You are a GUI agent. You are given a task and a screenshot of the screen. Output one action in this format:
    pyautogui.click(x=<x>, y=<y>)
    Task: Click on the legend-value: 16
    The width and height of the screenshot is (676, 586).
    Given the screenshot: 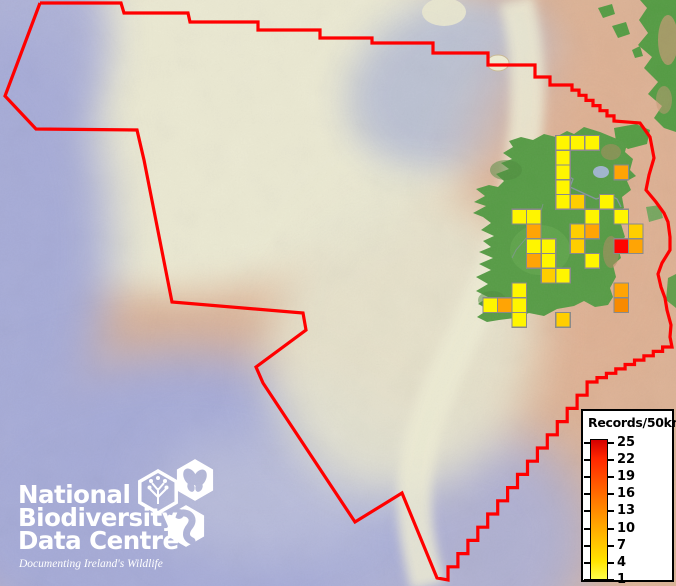 What is the action you would take?
    pyautogui.click(x=626, y=494)
    